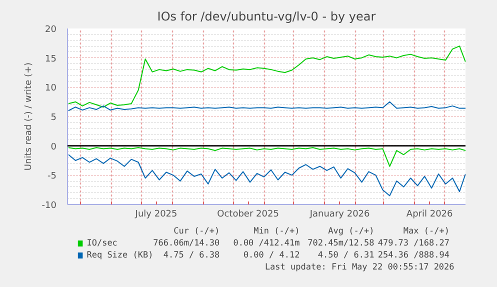 Image resolution: width=497 pixels, height=287 pixels. What do you see at coordinates (102, 243) in the screenshot?
I see `legend-label: IO/sec` at bounding box center [102, 243].